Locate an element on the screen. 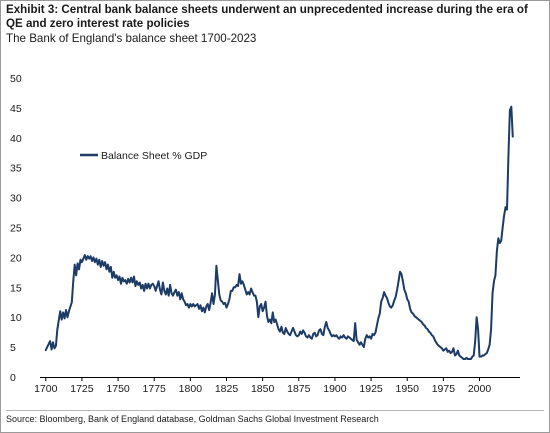  x-tick-label: 1925 is located at coordinates (371, 389).